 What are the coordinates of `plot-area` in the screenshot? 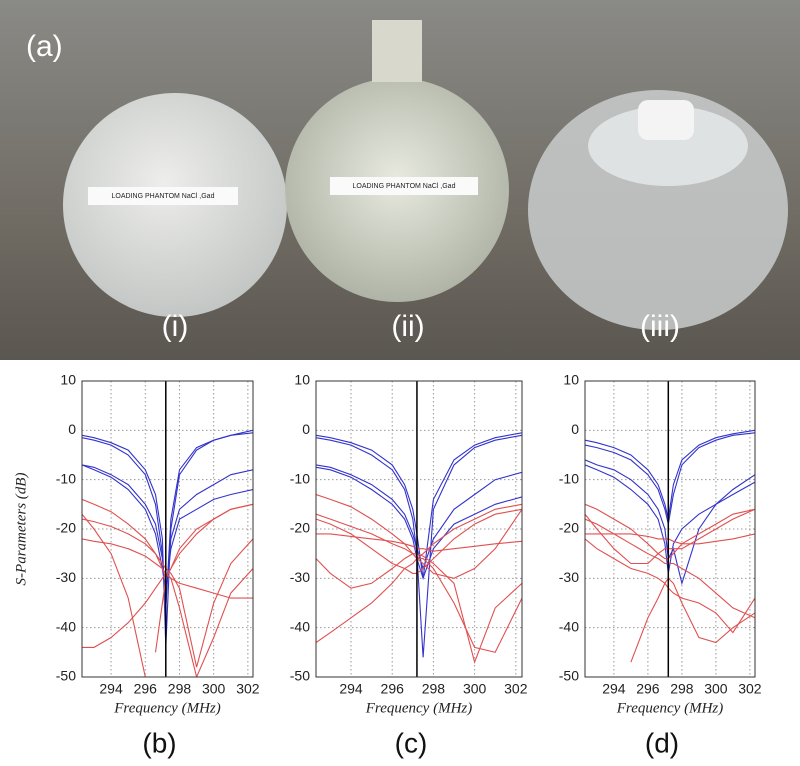 It's located at (419, 529).